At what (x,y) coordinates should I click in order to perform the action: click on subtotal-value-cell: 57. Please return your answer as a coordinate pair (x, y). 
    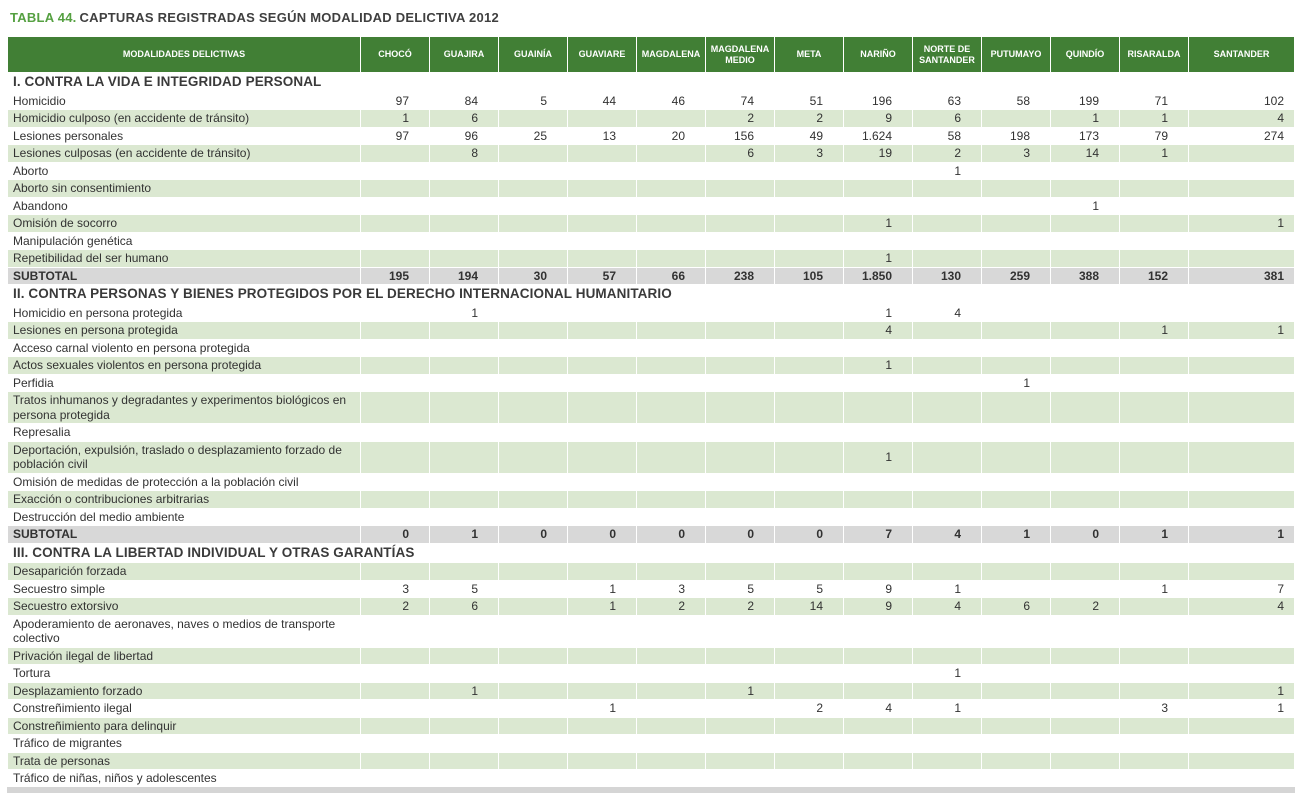
    Looking at the image, I should click on (602, 275).